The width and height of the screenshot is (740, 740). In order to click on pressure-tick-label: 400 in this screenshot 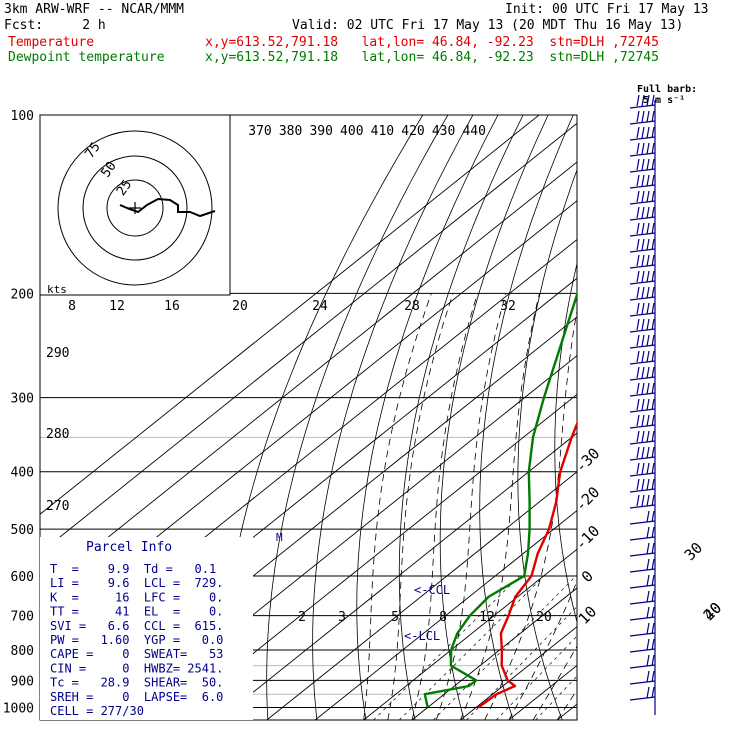, I will do `click(22, 473)`.